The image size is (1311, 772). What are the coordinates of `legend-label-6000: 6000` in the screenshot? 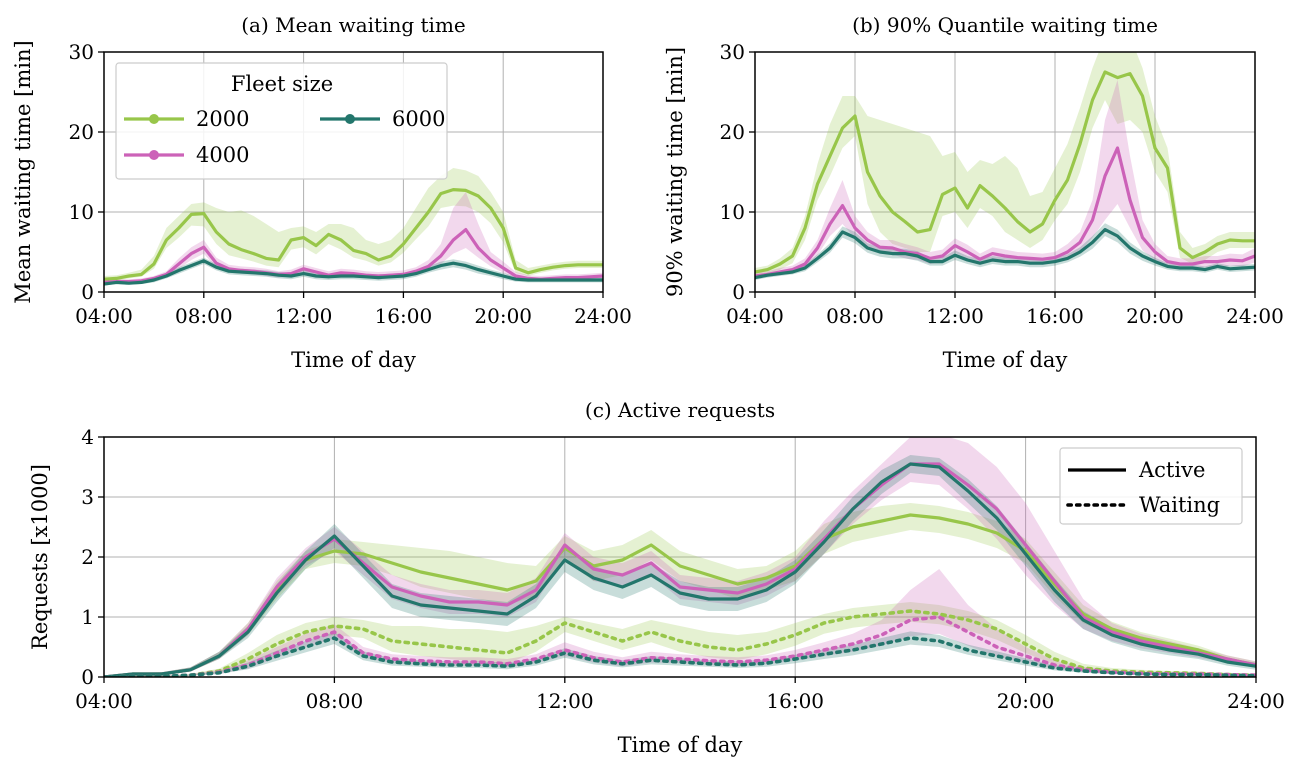 It's located at (418, 119).